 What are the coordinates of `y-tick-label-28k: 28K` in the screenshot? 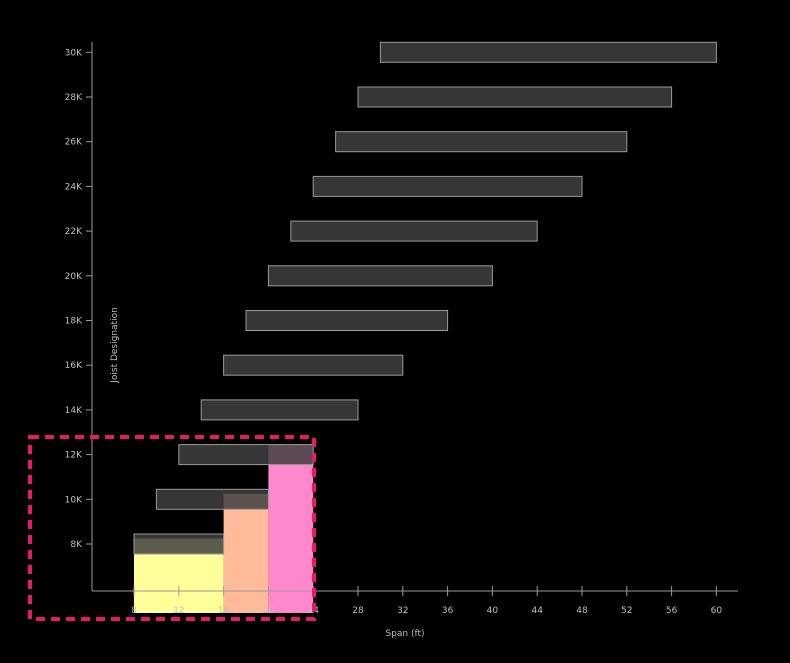 It's located at (74, 98).